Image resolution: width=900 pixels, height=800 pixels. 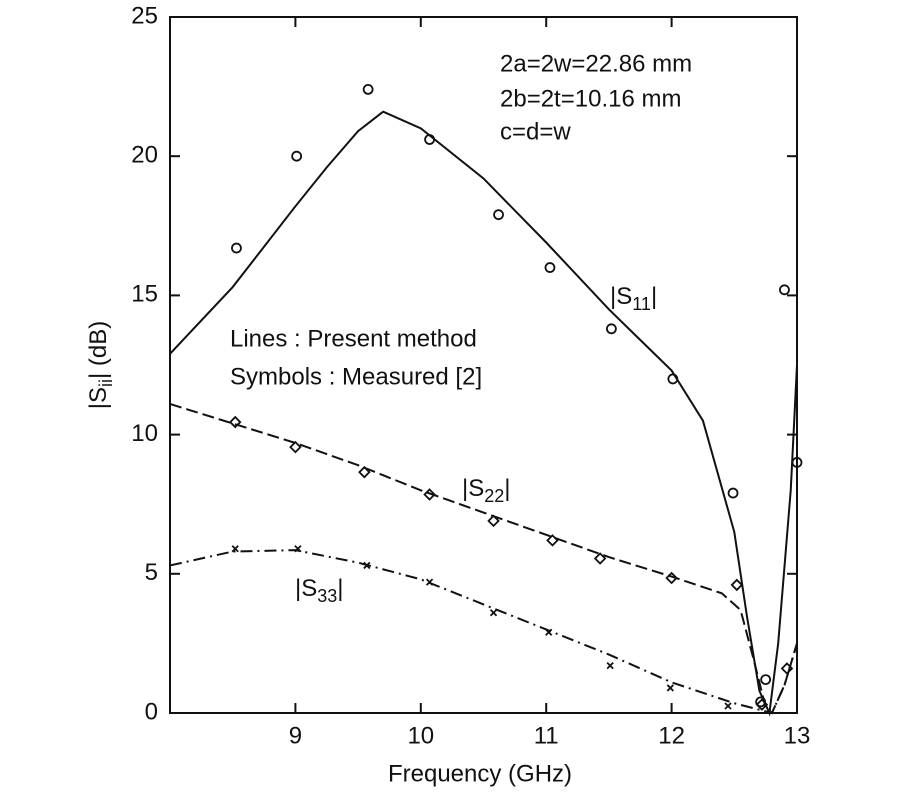 I want to click on series-label: |S22|, so click(x=486, y=490).